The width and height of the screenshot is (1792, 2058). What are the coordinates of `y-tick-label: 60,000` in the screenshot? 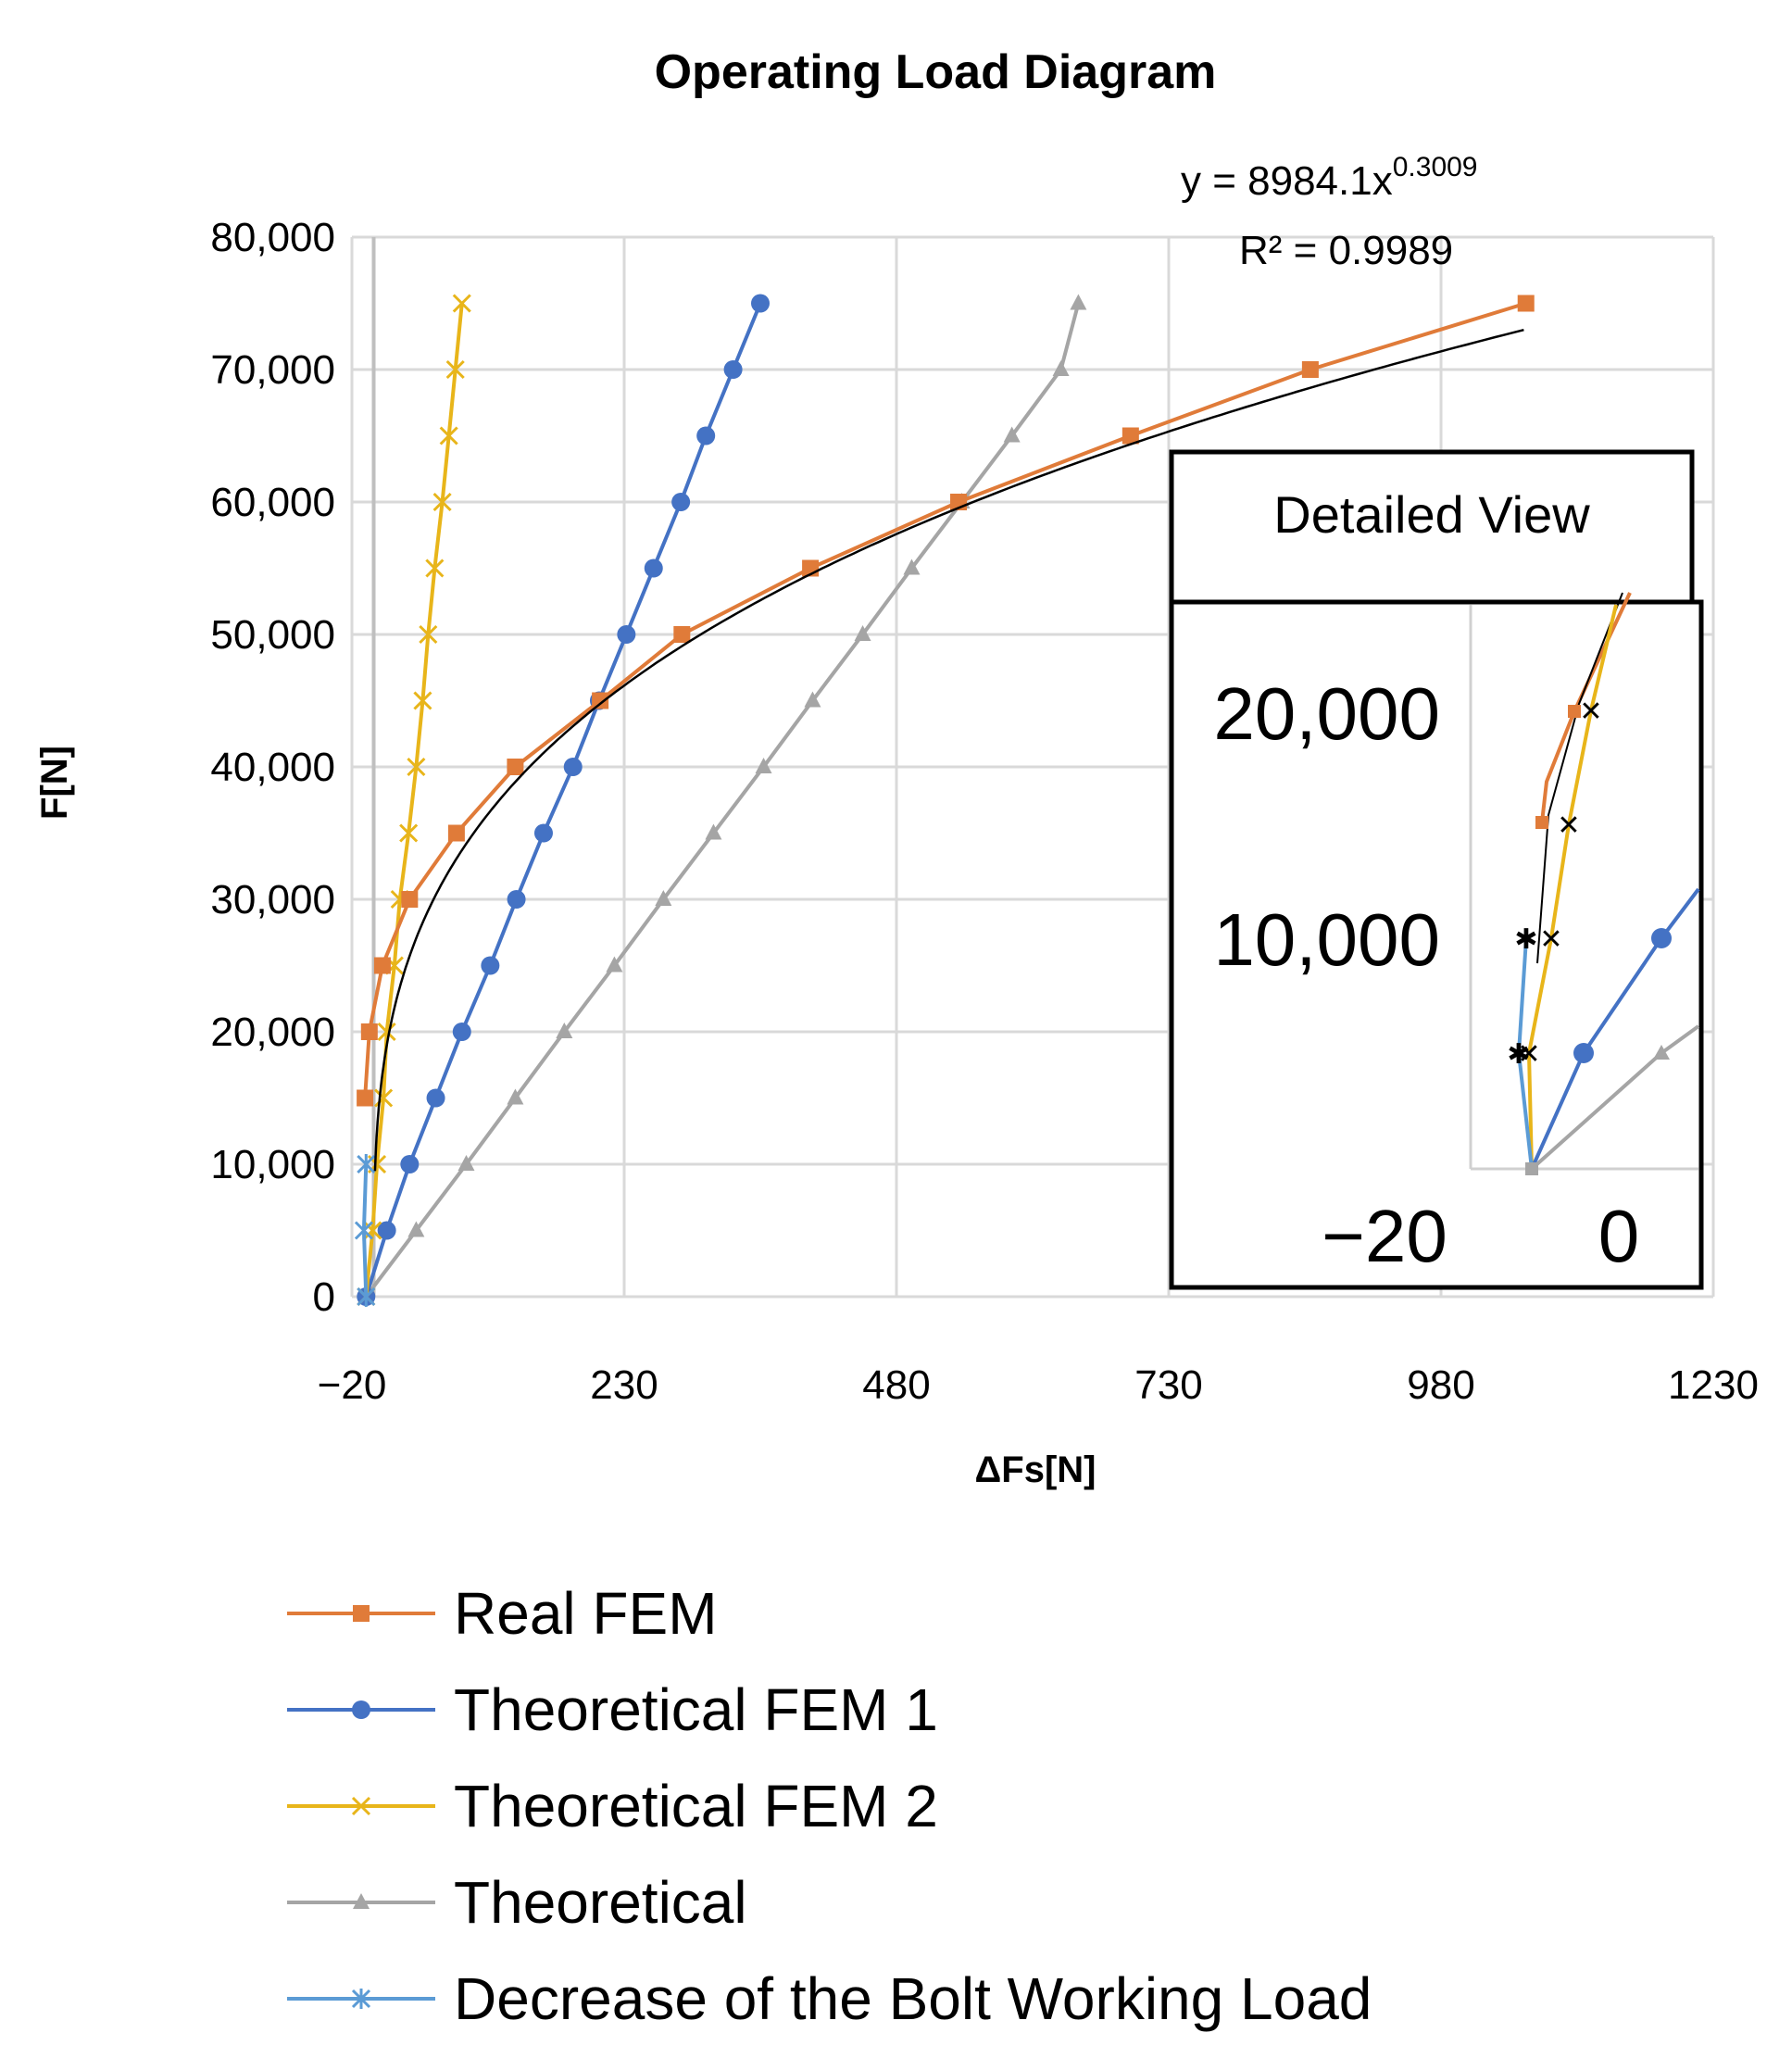 It's located at (272, 503).